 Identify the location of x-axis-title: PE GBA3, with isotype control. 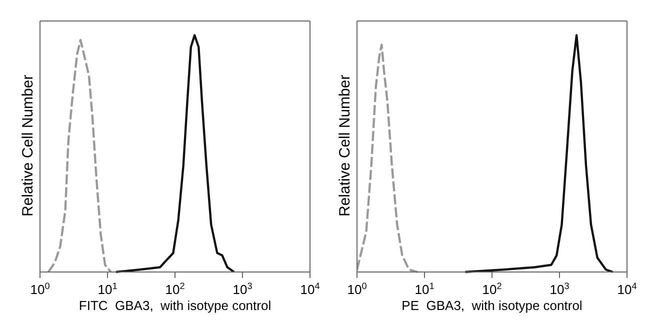
(492, 305).